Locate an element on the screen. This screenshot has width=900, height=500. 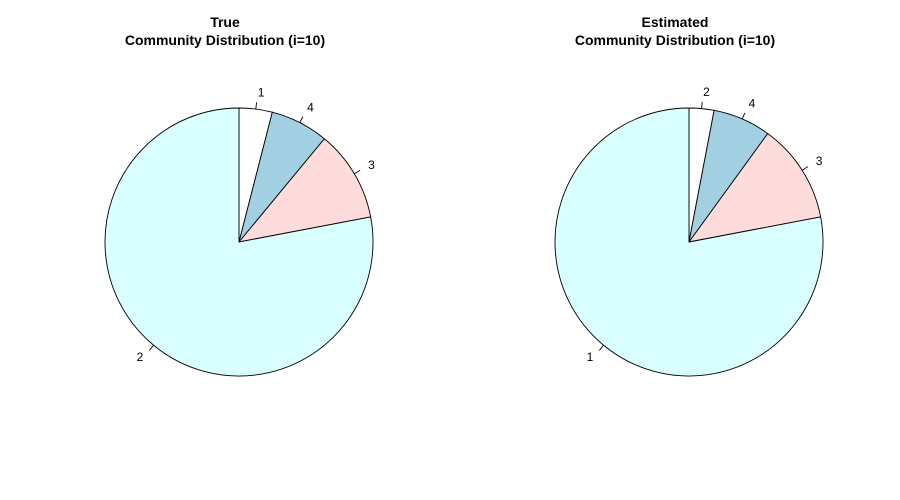
chart-title-line1: True is located at coordinates (225, 22).